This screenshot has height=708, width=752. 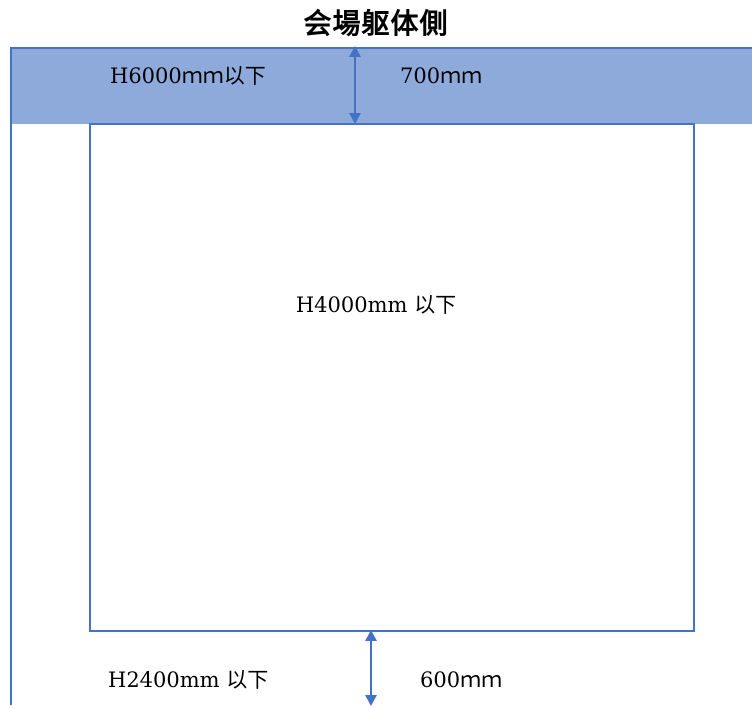 I want to click on bottom-height-limit-label: H2400mm 以下, so click(x=188, y=680).